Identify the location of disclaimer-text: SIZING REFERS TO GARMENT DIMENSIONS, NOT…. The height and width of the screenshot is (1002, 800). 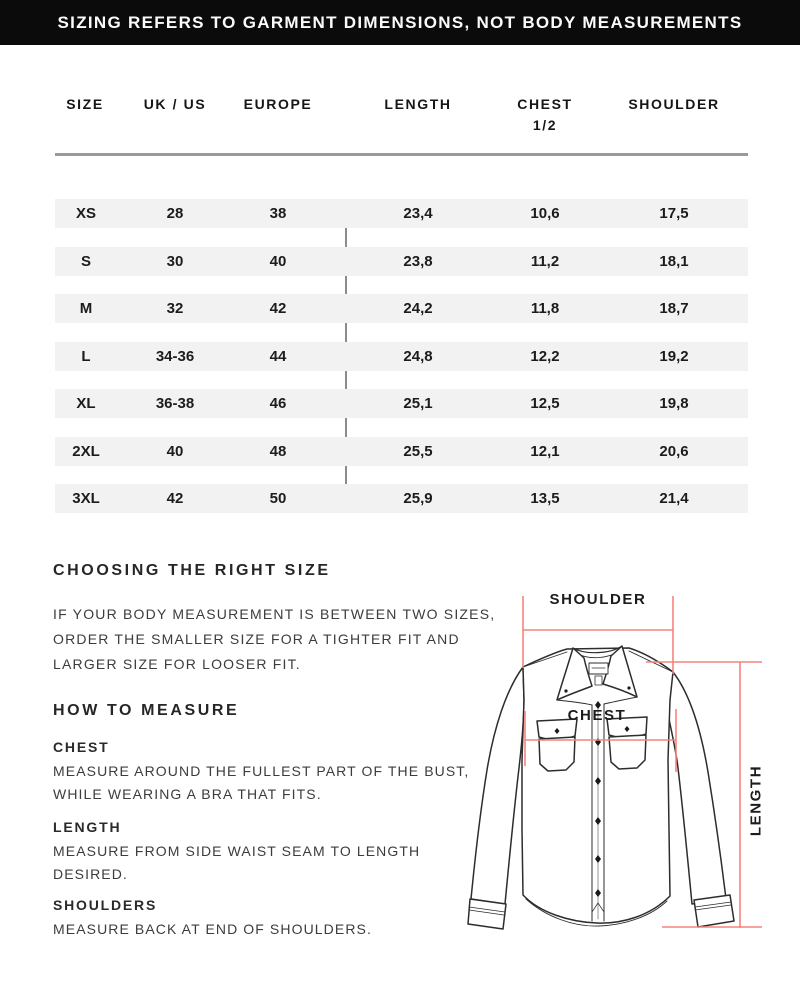
(400, 22).